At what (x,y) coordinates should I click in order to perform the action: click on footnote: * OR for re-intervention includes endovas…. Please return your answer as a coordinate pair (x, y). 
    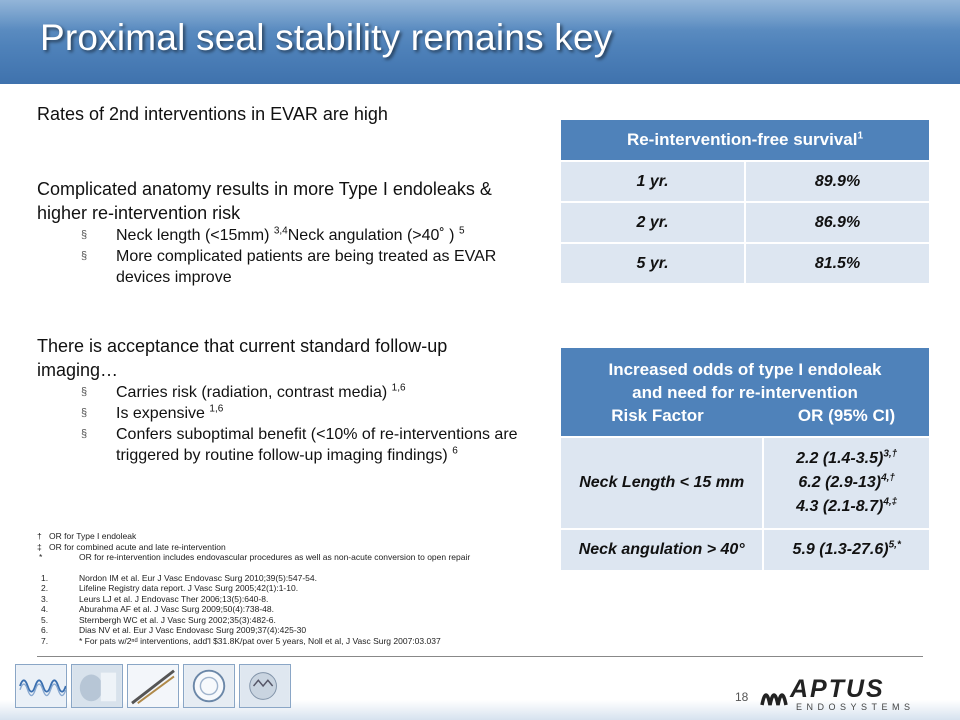
    Looking at the image, I should click on (255, 557).